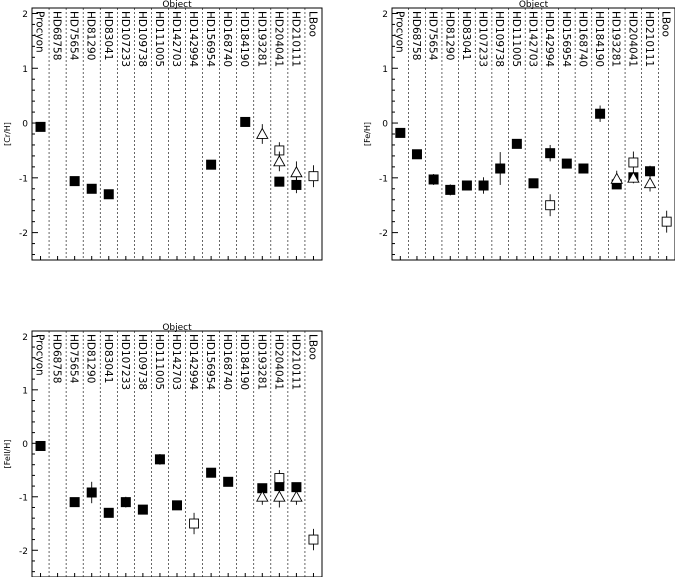 The image size is (675, 582). Describe the element at coordinates (210, 362) in the screenshot. I see `category-label: HD156954` at that location.